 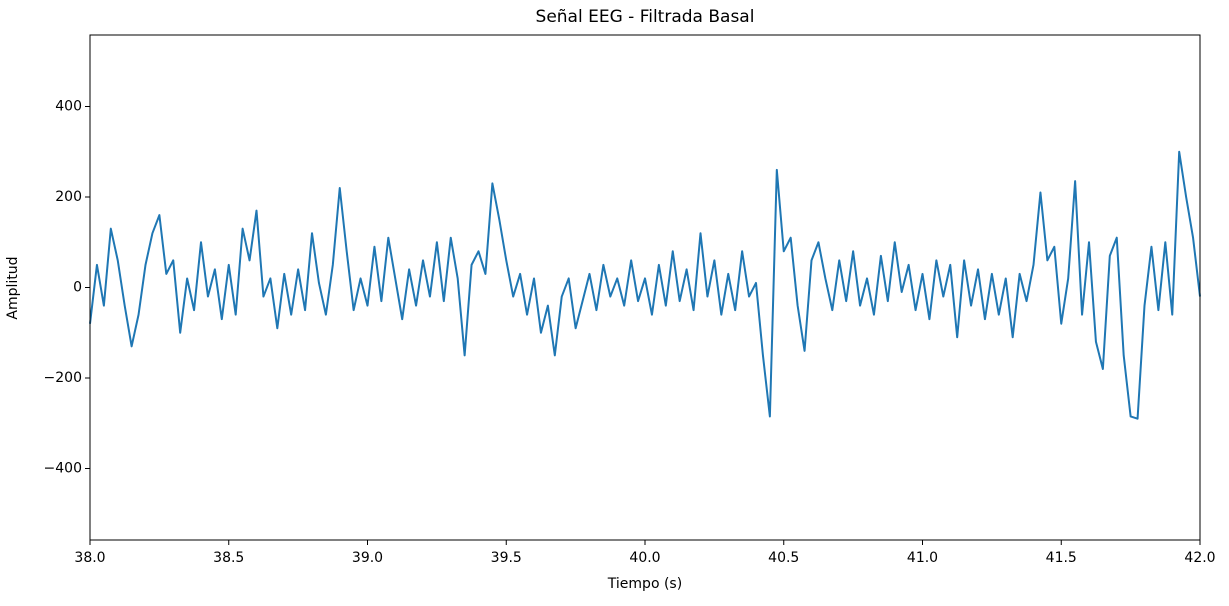 I want to click on x-tick-label: 40.5, so click(x=783, y=558).